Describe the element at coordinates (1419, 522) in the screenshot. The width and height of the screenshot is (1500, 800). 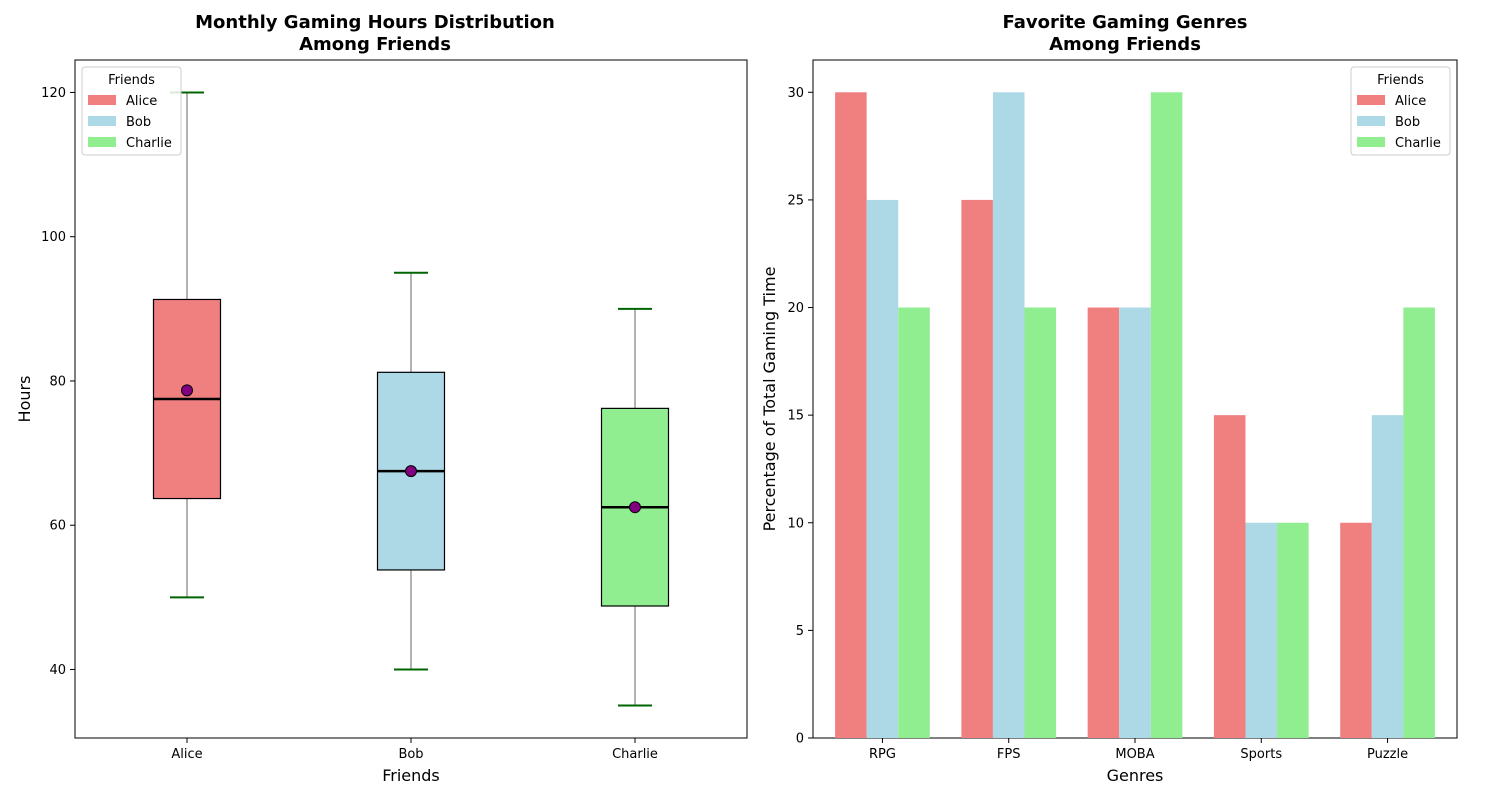
I see `bar-charlie-puzzle` at that location.